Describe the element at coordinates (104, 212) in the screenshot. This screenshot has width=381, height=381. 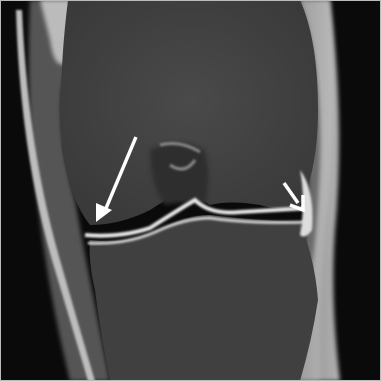
I see `arrow-medial-head` at that location.